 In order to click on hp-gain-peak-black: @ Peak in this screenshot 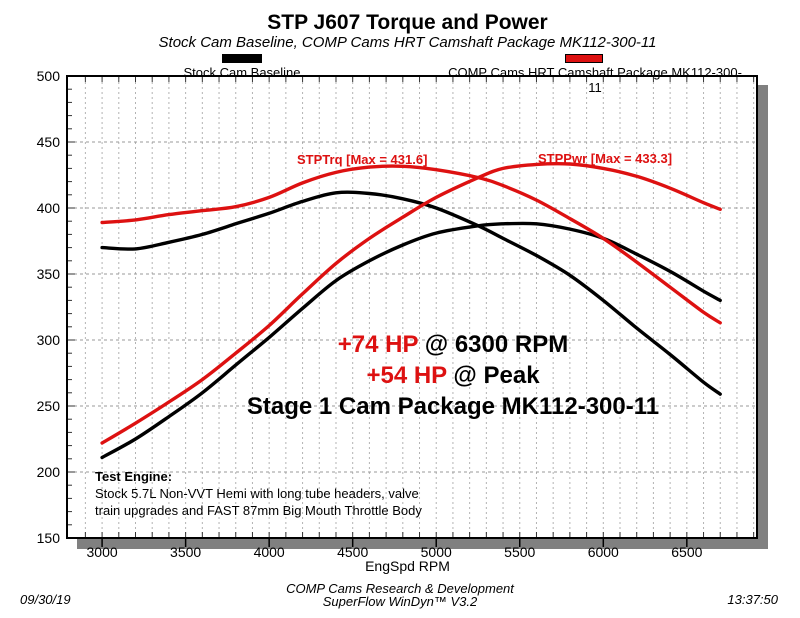, I will do `click(493, 375)`.